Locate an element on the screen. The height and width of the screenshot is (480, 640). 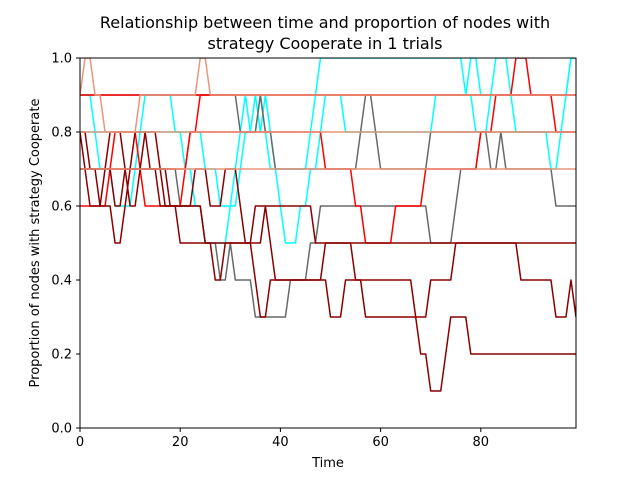
x-tick-label: 40 is located at coordinates (280, 442).